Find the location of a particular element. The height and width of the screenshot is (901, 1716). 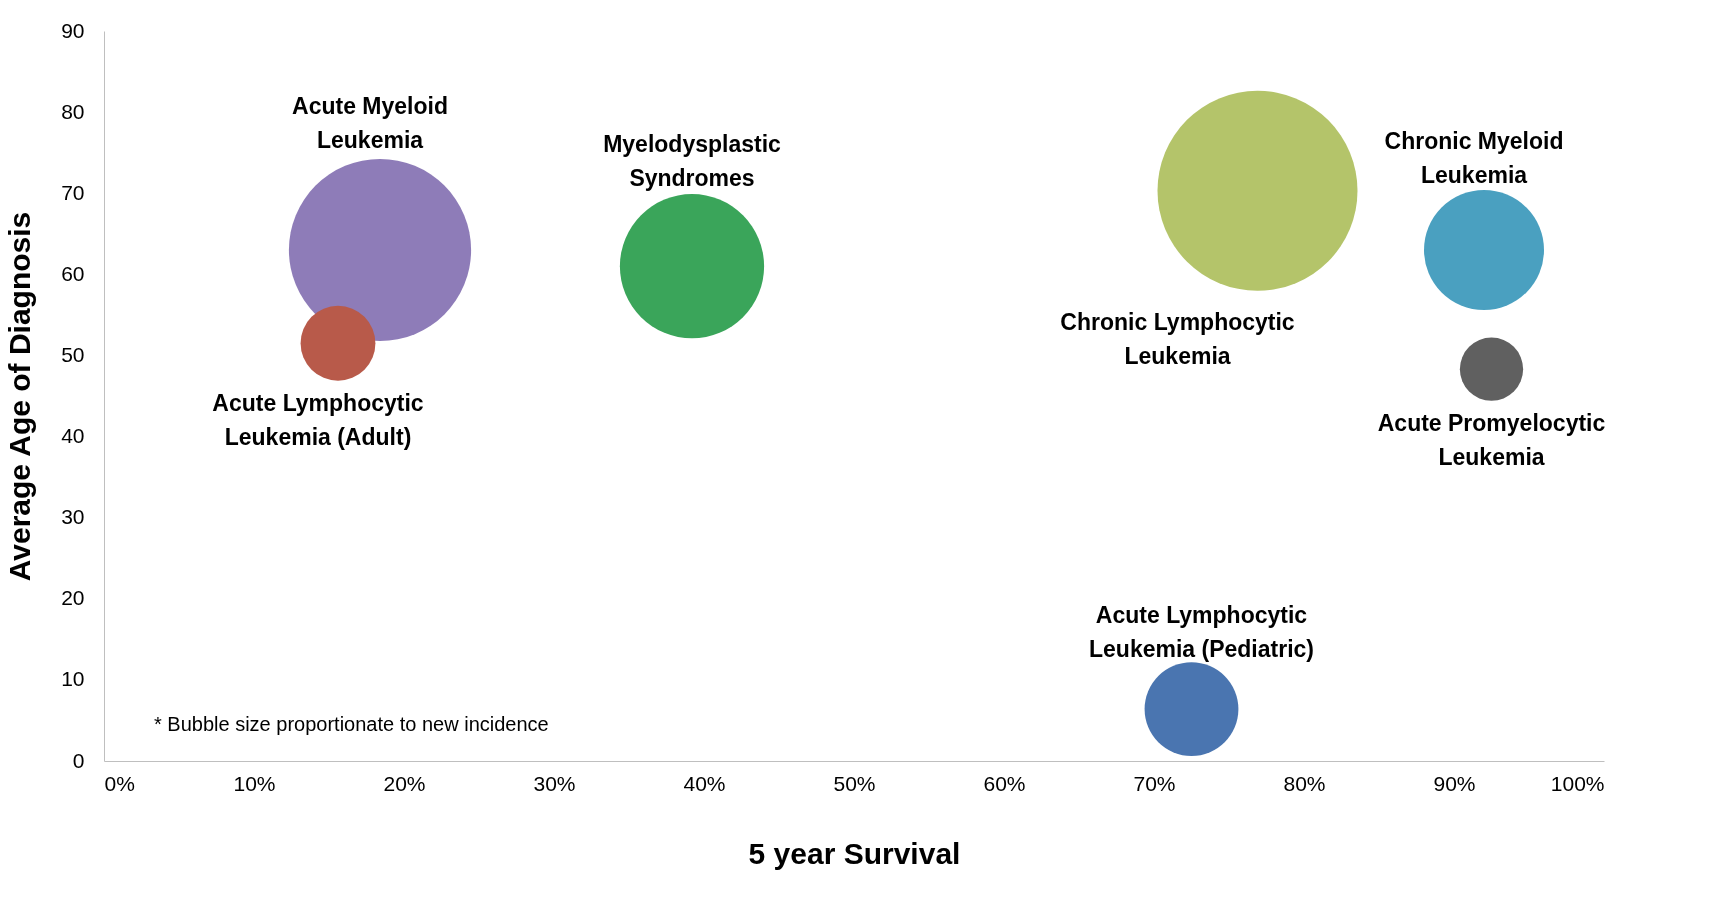

x-tick-label: 100% is located at coordinates (1577, 783).